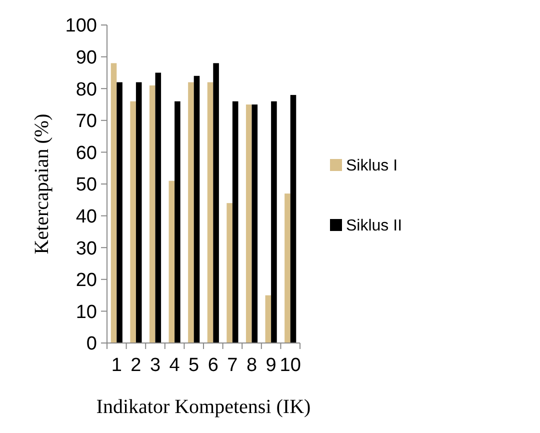 Image resolution: width=540 pixels, height=433 pixels. I want to click on y-tick-label: 70, so click(86, 121).